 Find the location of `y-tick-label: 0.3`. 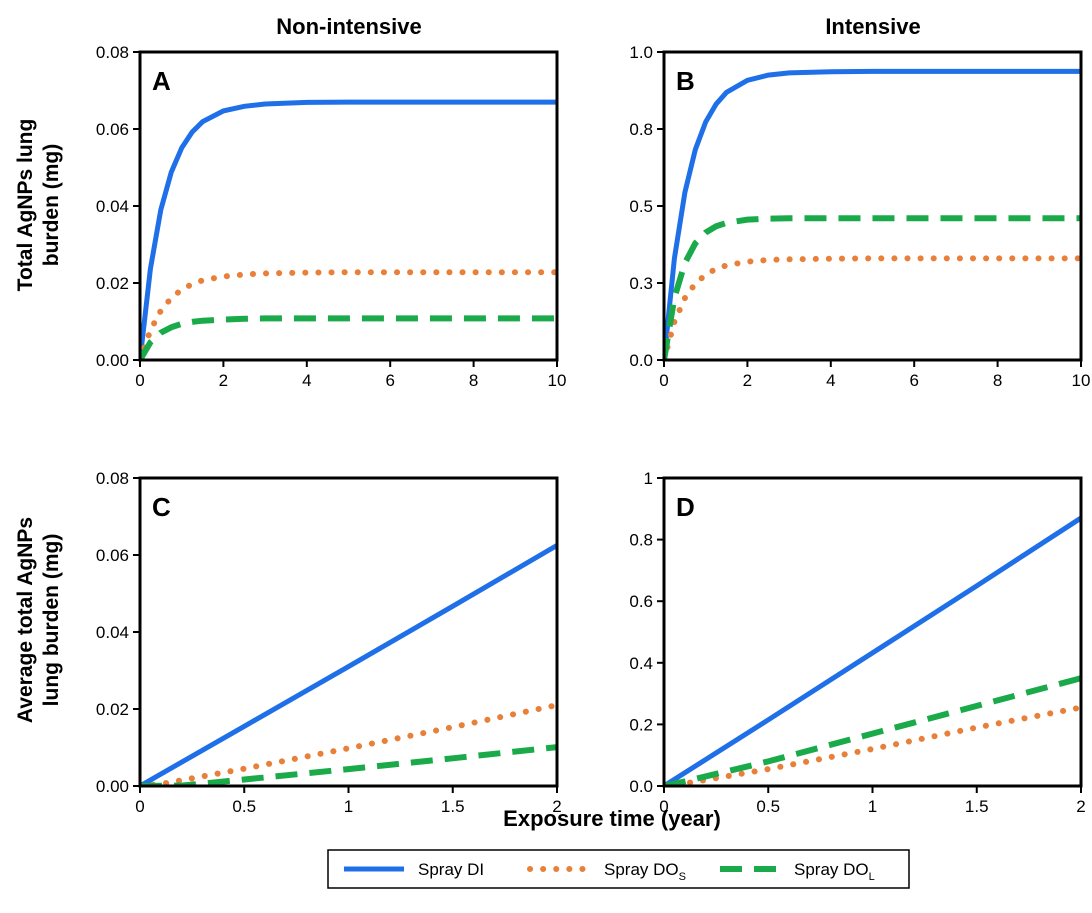

y-tick-label: 0.3 is located at coordinates (641, 283).